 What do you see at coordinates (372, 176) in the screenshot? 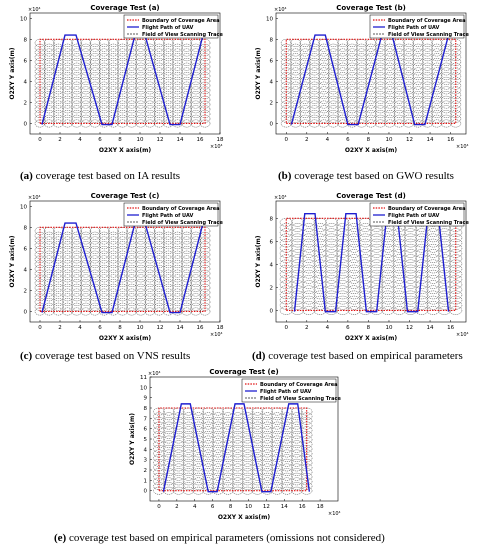
I see `caption-b-text: coverage test based on GWO results` at bounding box center [372, 176].